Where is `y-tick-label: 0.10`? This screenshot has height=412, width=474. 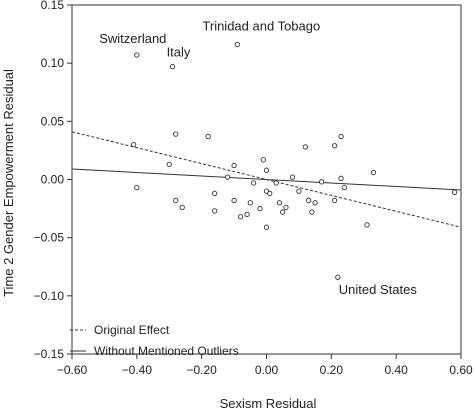
y-tick-label: 0.10 is located at coordinates (53, 63).